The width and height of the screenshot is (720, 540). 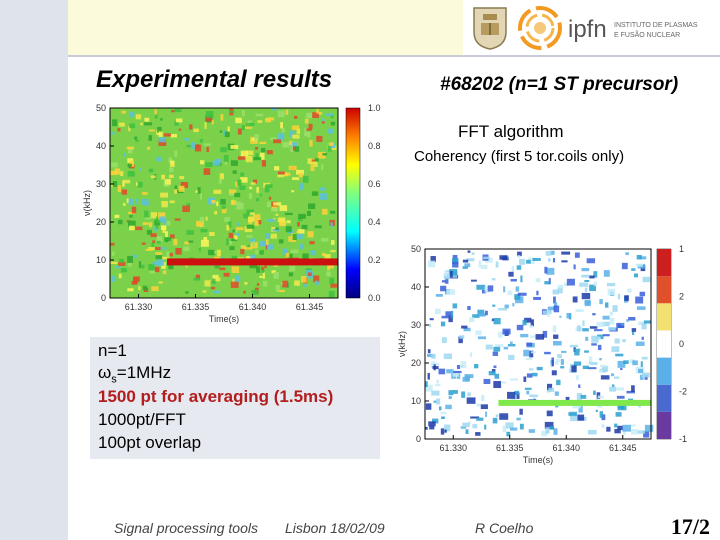 I want to click on colorbar, so click(x=353, y=203).